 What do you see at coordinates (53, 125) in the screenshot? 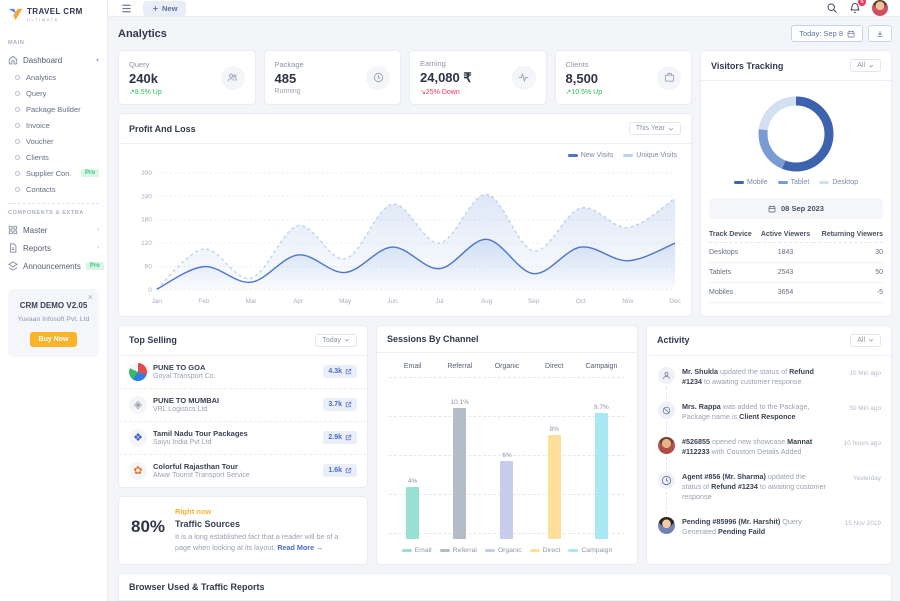
I see `sidebar-item-invoice: Invoice` at bounding box center [53, 125].